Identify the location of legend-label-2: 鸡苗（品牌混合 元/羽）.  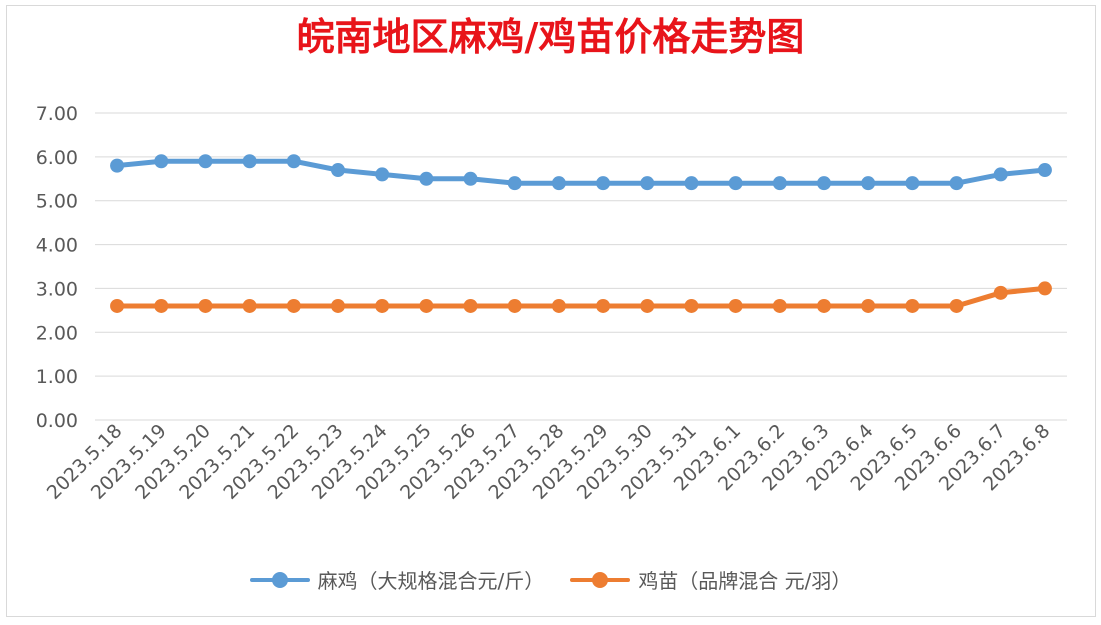
(745, 581).